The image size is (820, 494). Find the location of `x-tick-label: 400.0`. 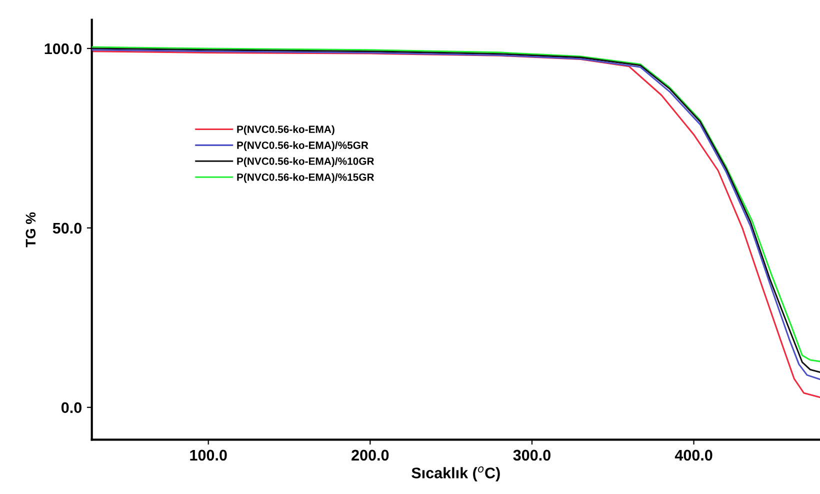

x-tick-label: 400.0 is located at coordinates (693, 455).